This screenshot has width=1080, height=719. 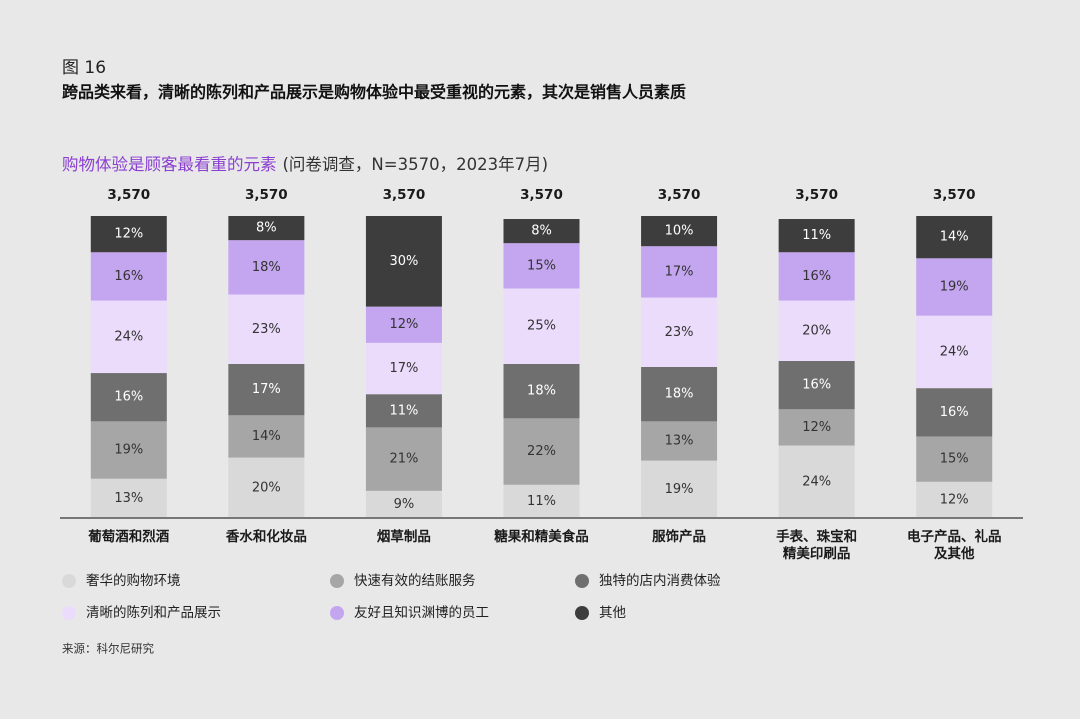 What do you see at coordinates (169, 164) in the screenshot?
I see `subtitle-main: 购物体验是顾客最看重的元素` at bounding box center [169, 164].